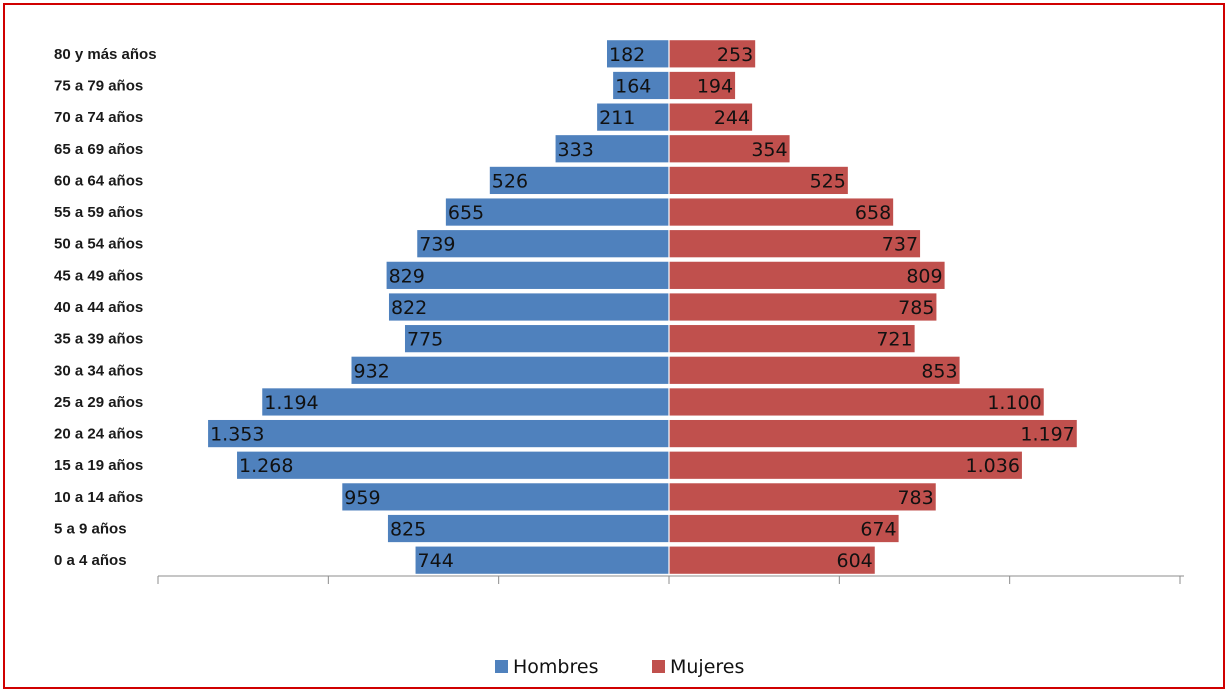 The image size is (1232, 692). I want to click on category-label: 40 a 44 años, so click(98, 307).